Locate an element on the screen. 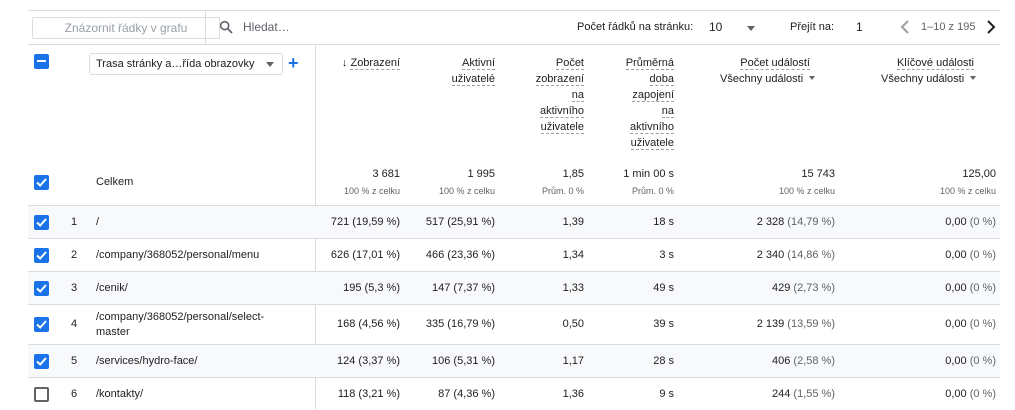 The image size is (1015, 410). total-users: 1 995 is located at coordinates (481, 174).